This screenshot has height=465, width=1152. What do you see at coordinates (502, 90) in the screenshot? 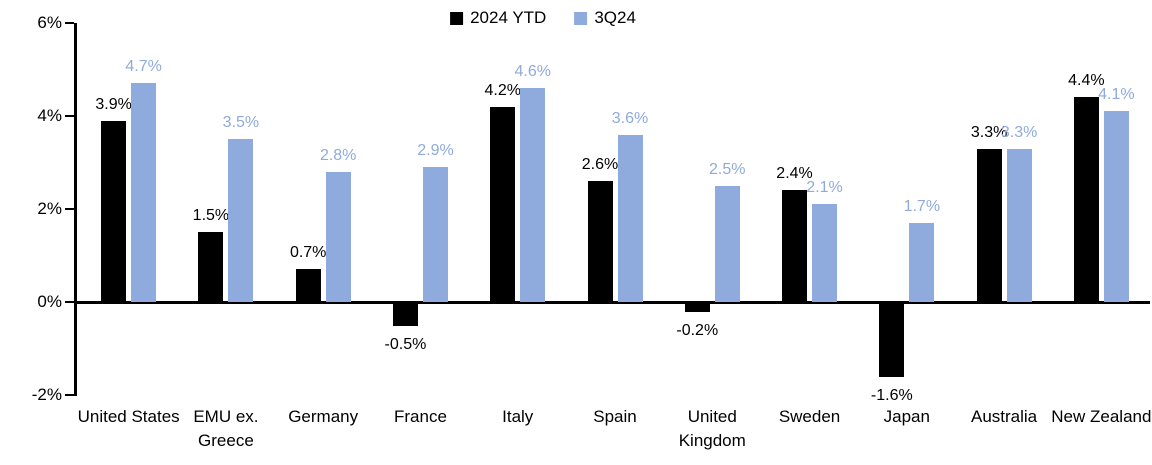
I see `bar-value-label: 4.2%` at bounding box center [502, 90].